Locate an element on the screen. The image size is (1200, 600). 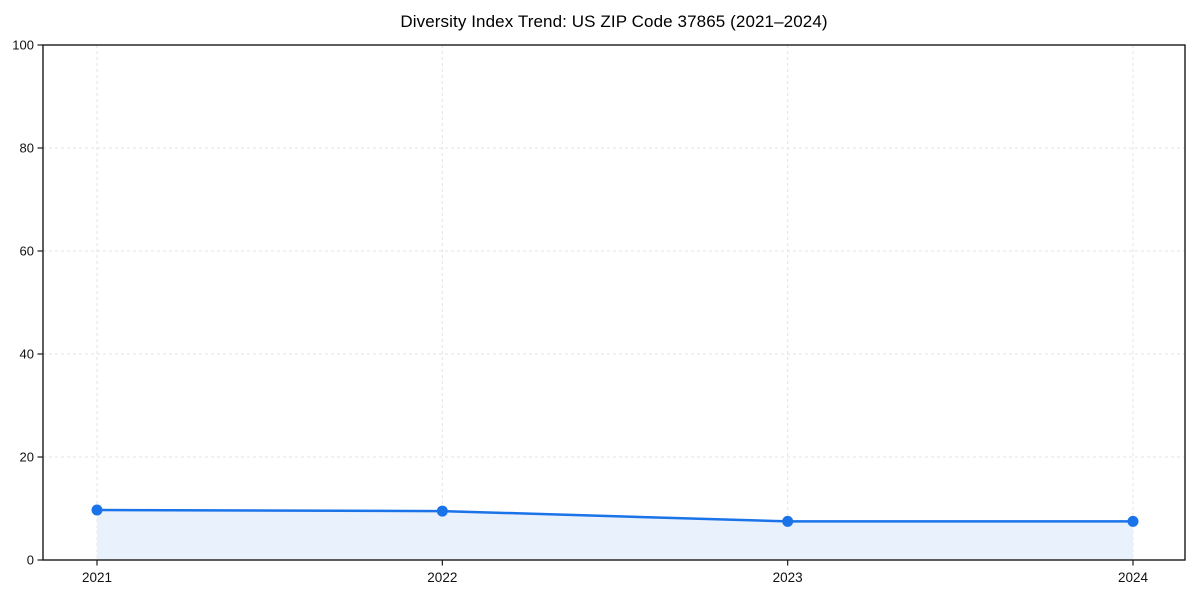
y-tick-label: 100 is located at coordinates (23, 45).